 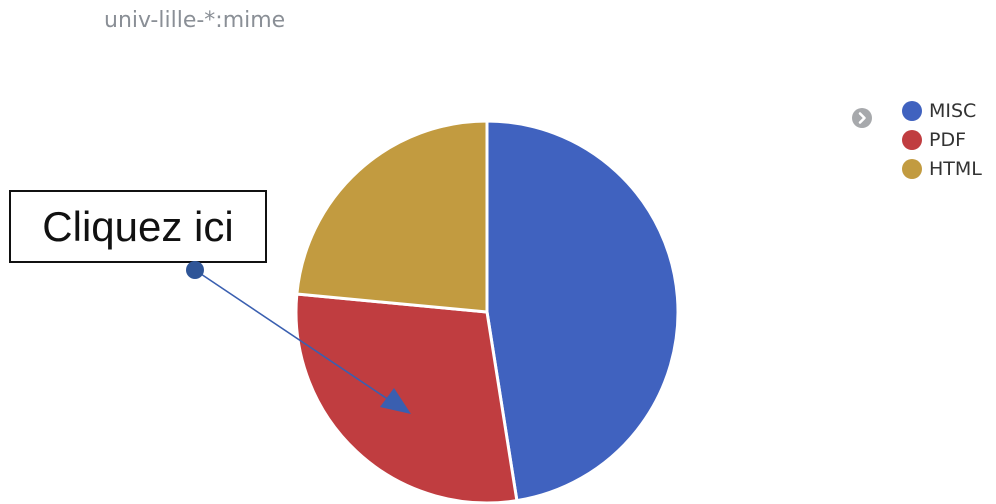 What do you see at coordinates (582, 311) in the screenshot?
I see `pie-slice-misc` at bounding box center [582, 311].